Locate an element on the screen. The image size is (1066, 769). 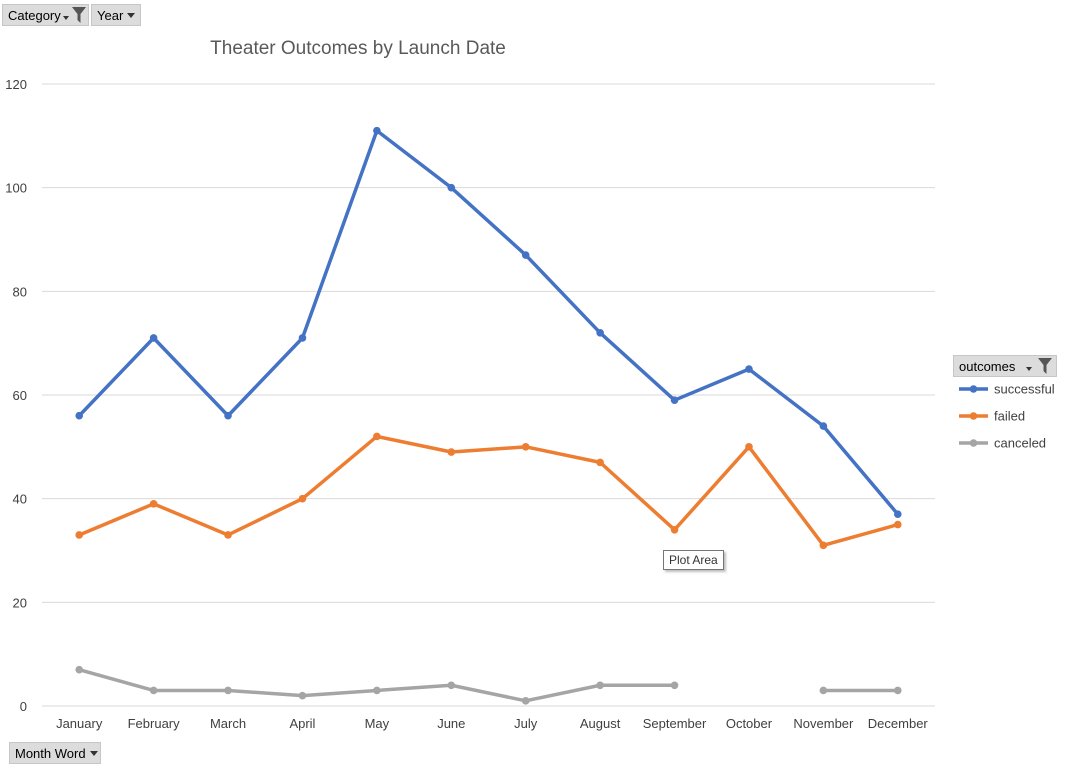
series-line-failed is located at coordinates (488, 491).